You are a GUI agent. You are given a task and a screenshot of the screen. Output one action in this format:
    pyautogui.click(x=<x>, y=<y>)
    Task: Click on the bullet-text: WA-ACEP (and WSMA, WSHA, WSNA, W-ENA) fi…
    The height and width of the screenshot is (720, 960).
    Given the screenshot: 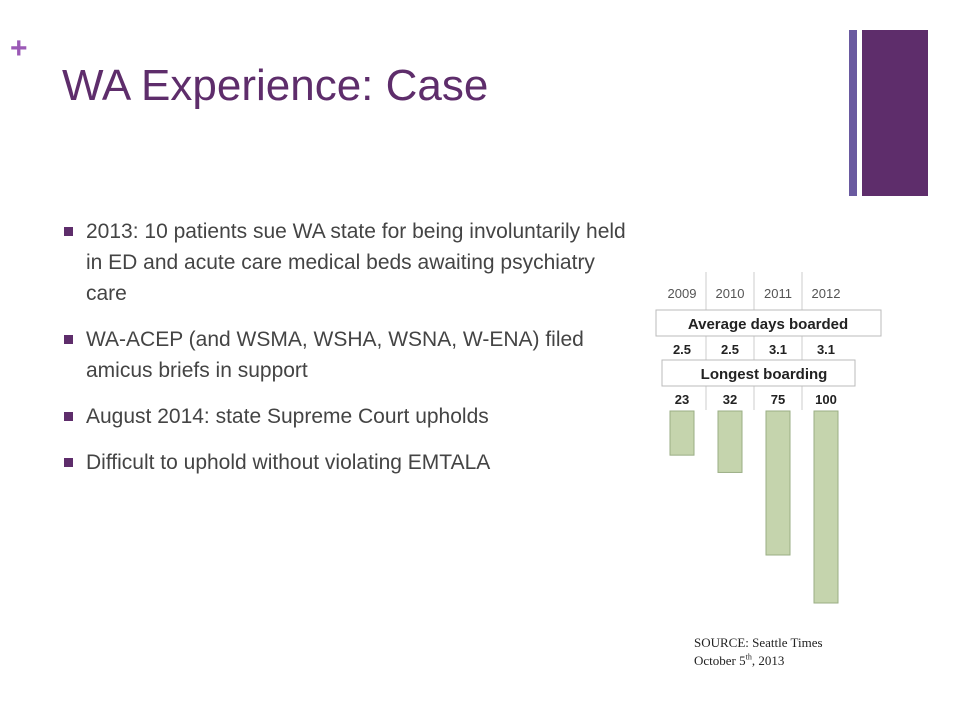 What is the action you would take?
    pyautogui.click(x=335, y=355)
    